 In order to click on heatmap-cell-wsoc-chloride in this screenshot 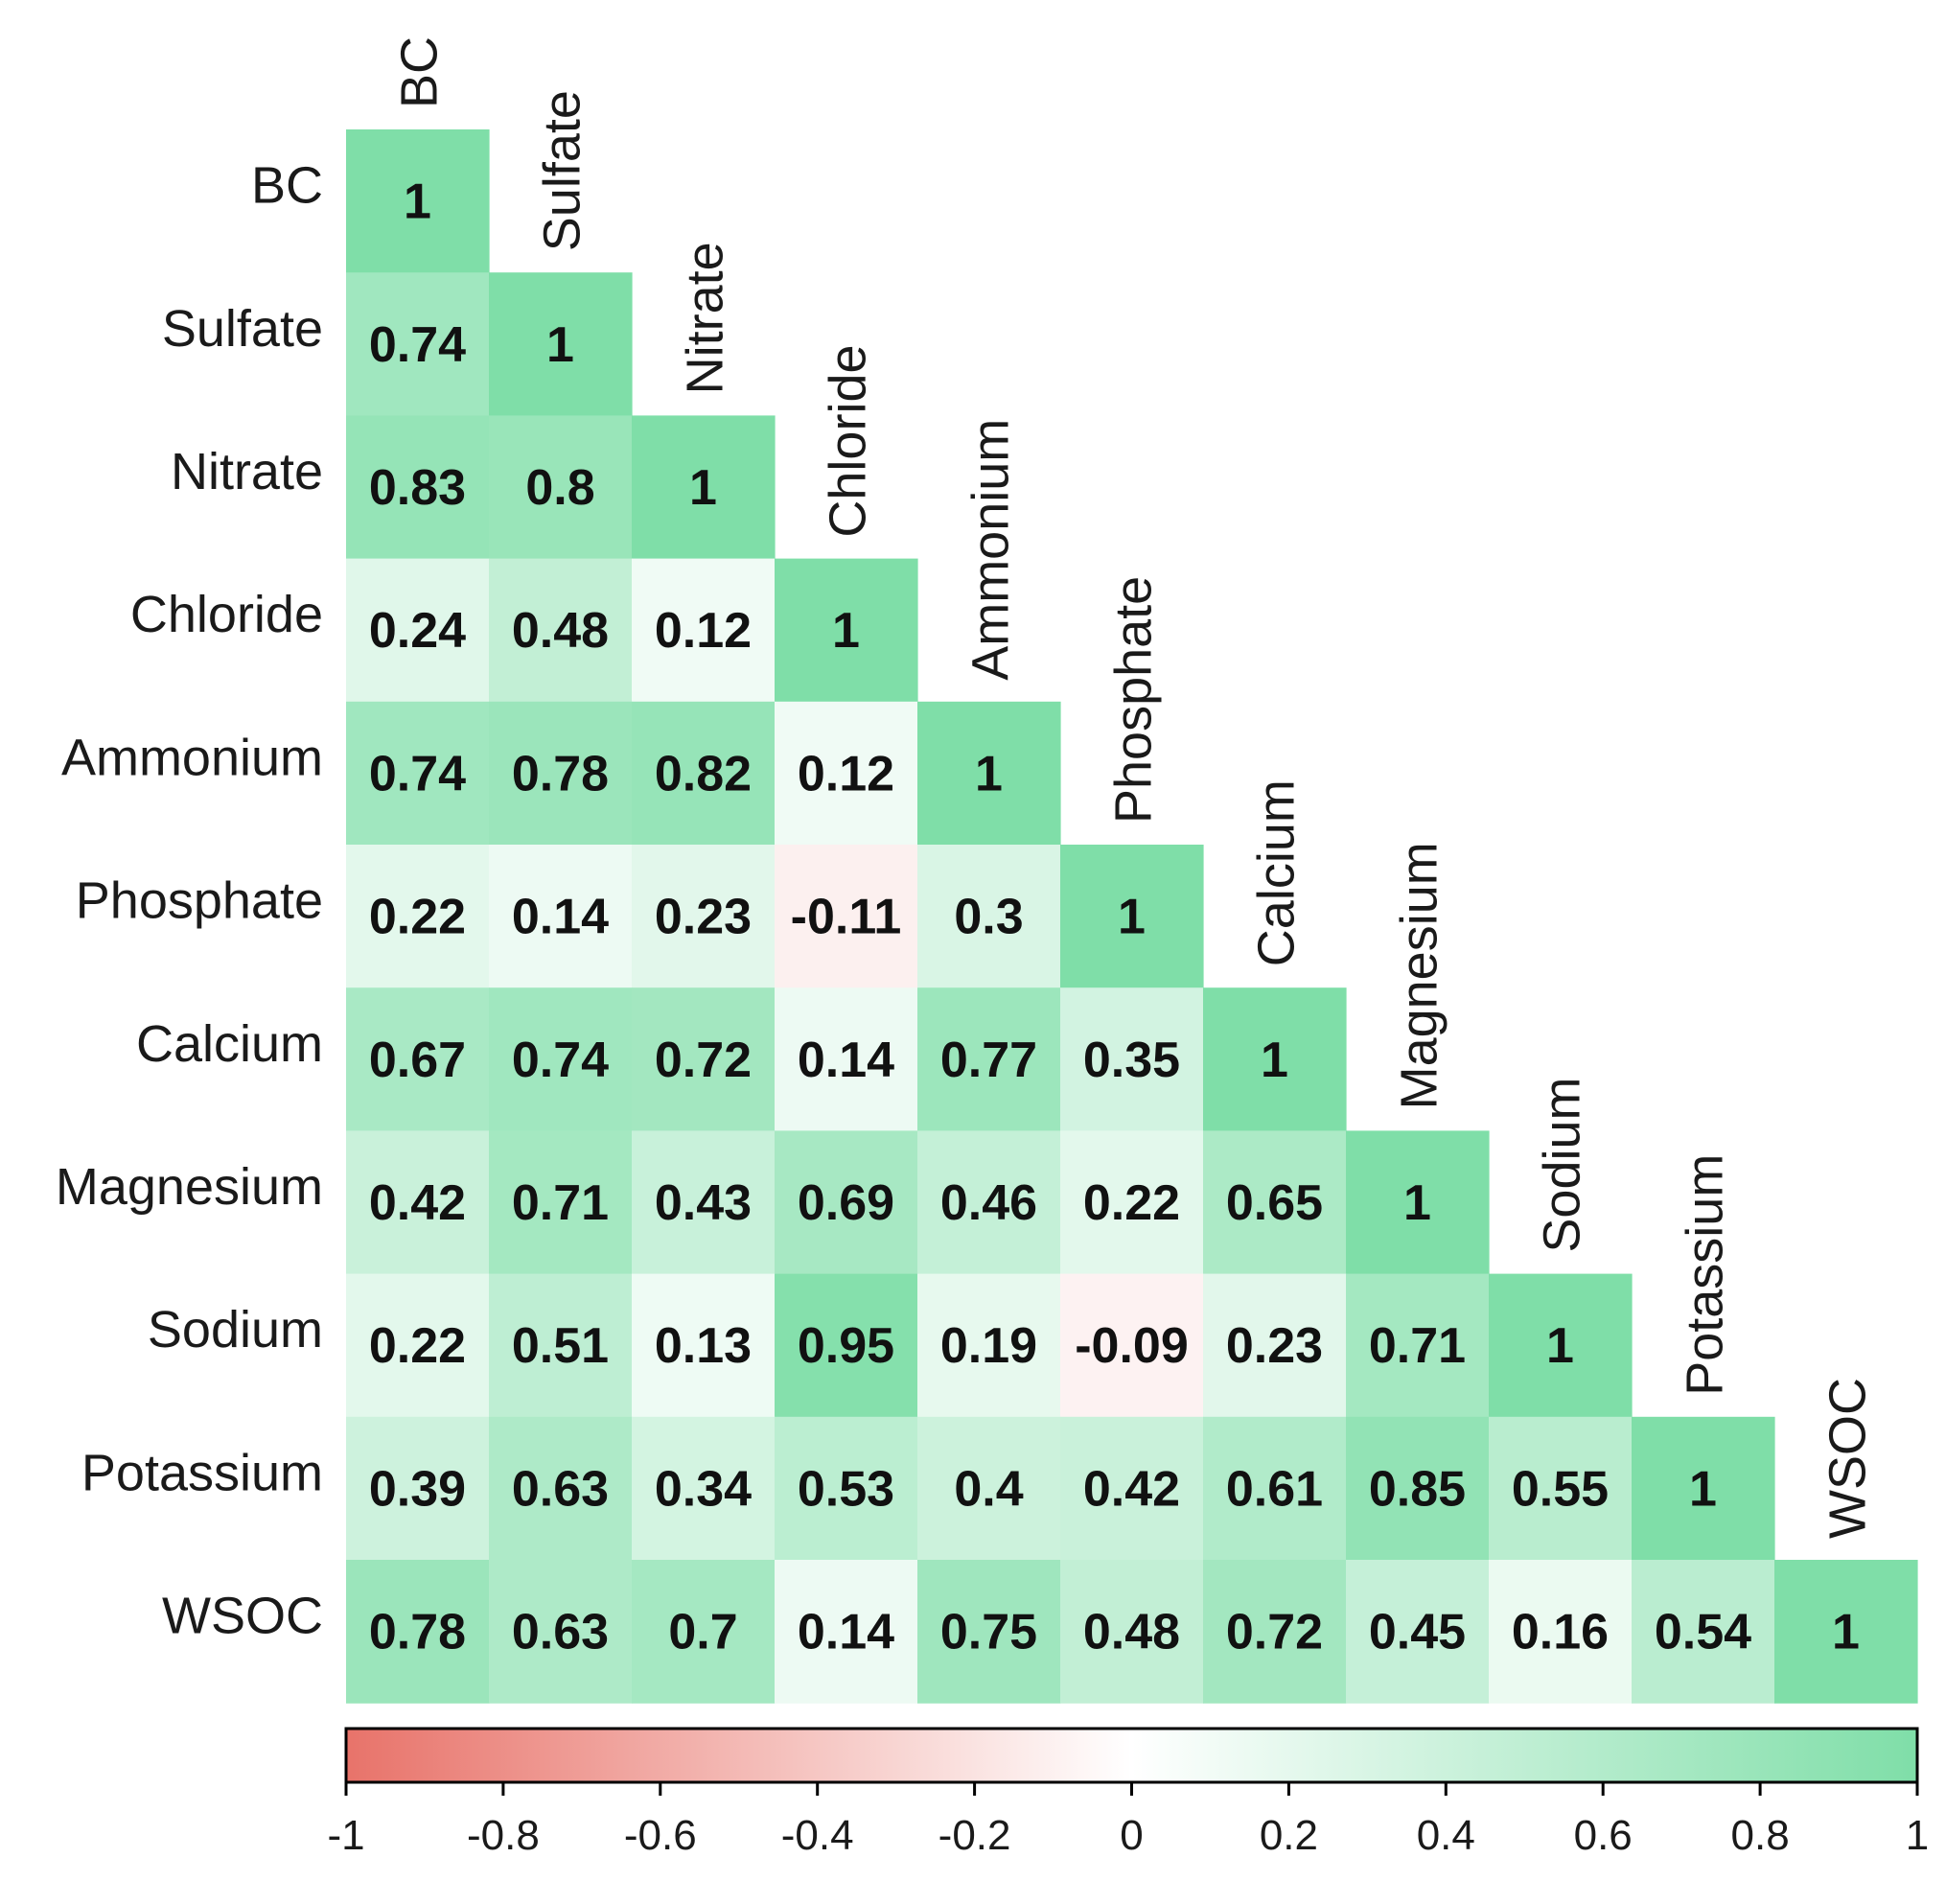, I will do `click(846, 1632)`.